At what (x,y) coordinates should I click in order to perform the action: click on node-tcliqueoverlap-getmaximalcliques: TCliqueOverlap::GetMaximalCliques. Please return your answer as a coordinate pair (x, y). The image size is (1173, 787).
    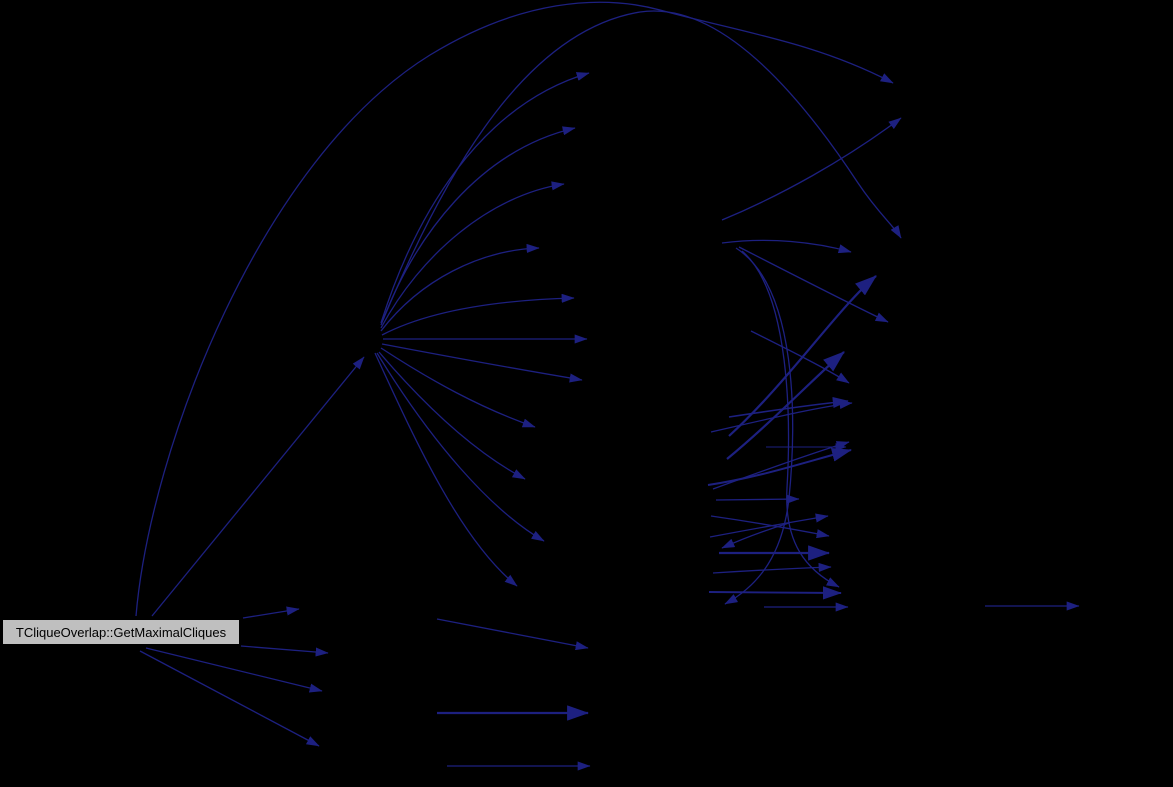
    Looking at the image, I should click on (121, 632).